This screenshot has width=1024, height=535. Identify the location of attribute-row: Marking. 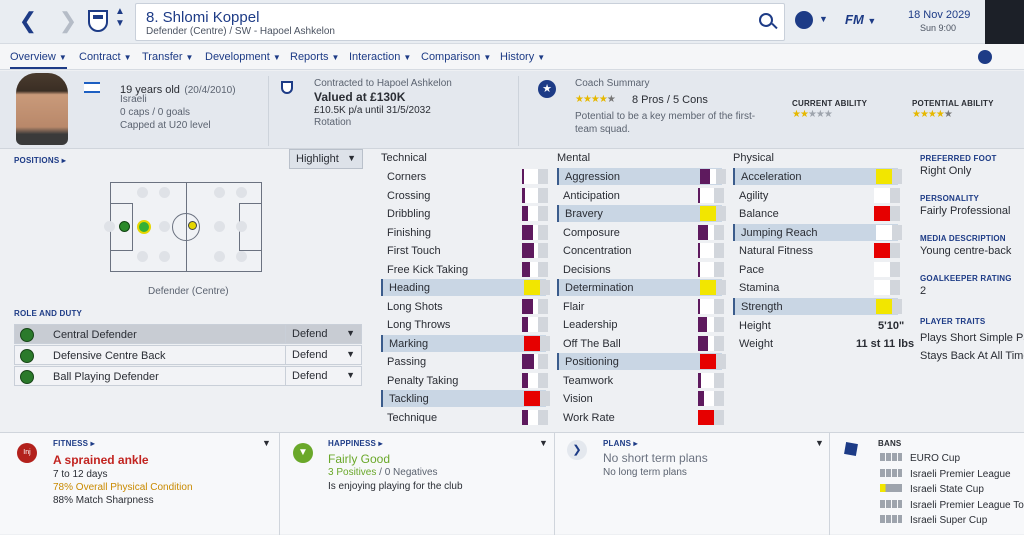
(465, 343).